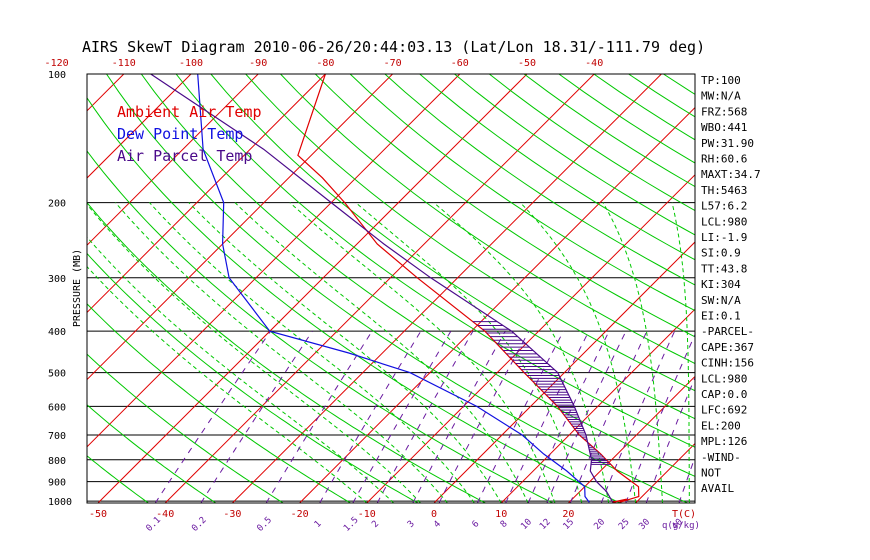  I want to click on stat-line: CAPE:367, so click(727, 347).